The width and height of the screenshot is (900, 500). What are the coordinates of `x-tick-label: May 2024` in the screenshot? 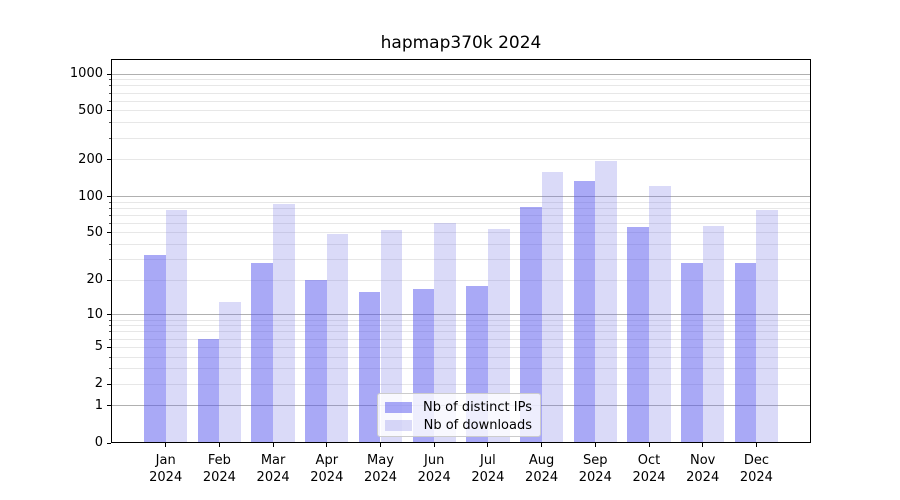 It's located at (380, 469).